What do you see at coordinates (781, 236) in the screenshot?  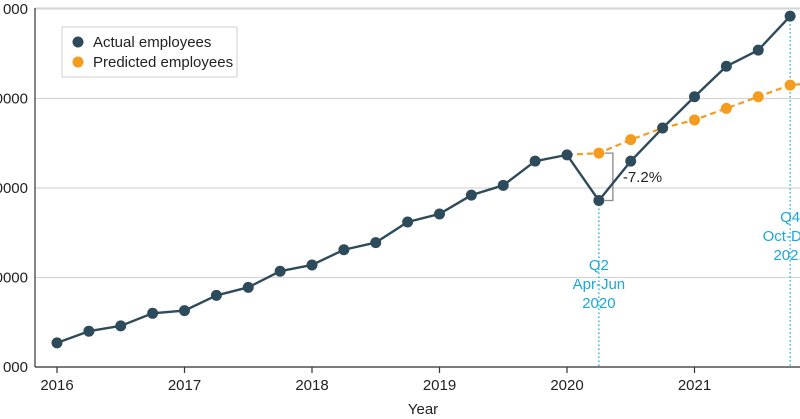 I see `q4-annotation-line: Oct-Dec` at bounding box center [781, 236].